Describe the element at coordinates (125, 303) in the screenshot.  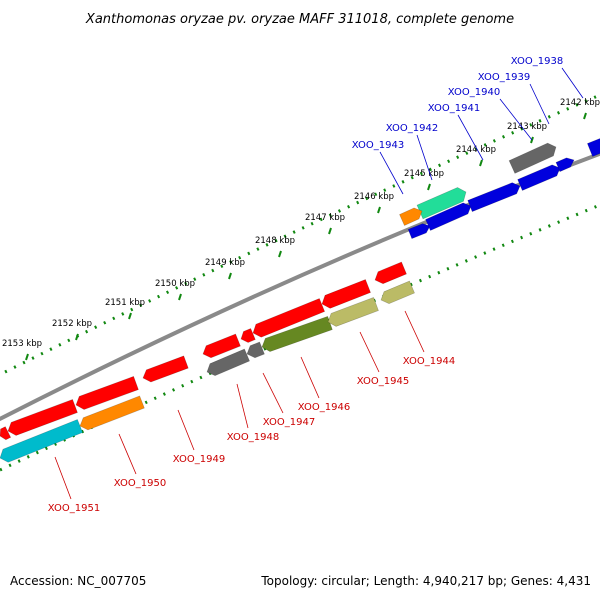
I see `kbp-label: 2151 kbp` at that location.